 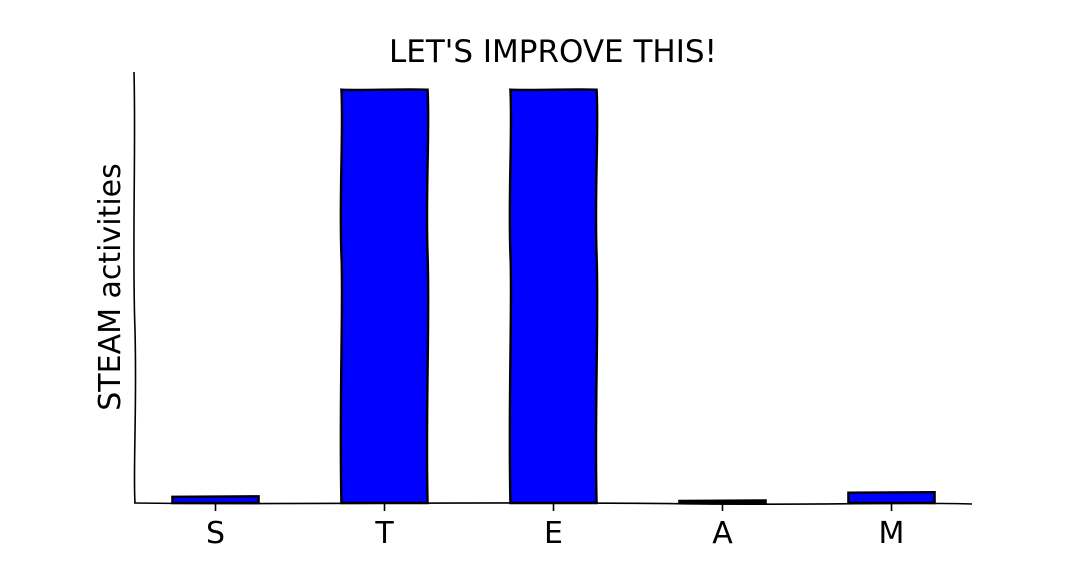 I want to click on bar-s, so click(x=215, y=500).